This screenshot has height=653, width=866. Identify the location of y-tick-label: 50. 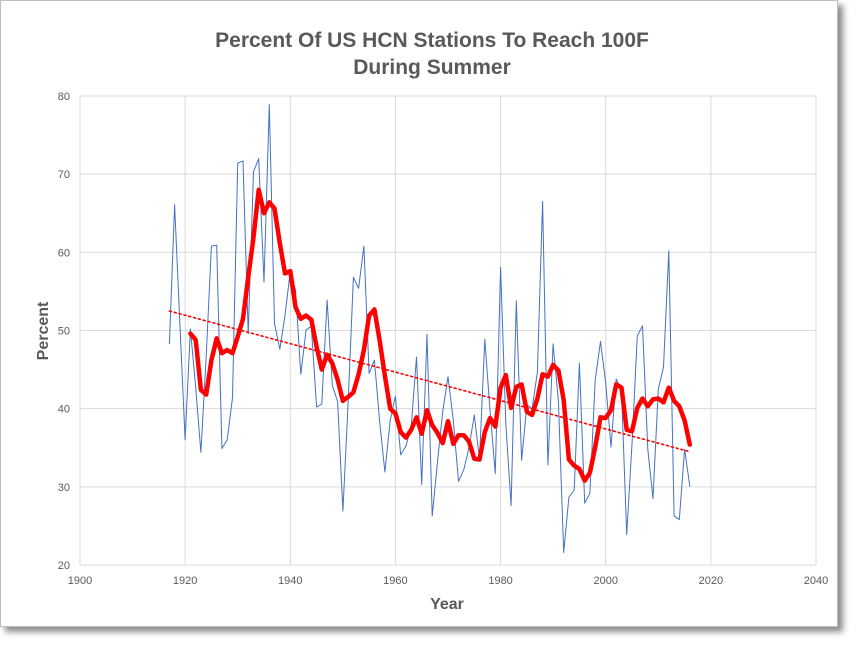
(64, 332).